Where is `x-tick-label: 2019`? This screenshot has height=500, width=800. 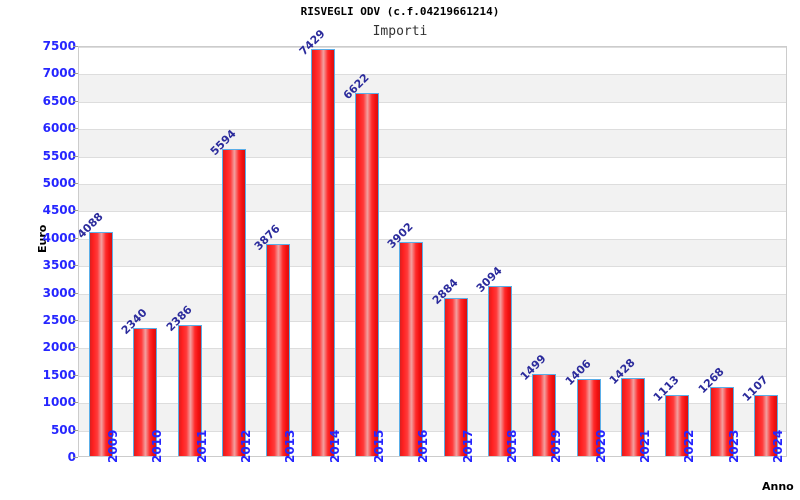 x-tick-label: 2019 is located at coordinates (556, 446).